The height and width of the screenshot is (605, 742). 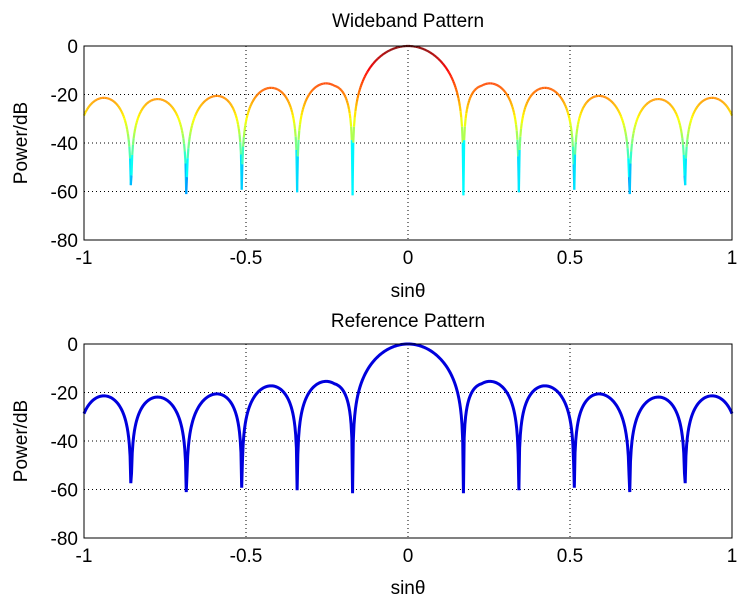 I want to click on y-axis-label: Power/dB, so click(x=21, y=441).